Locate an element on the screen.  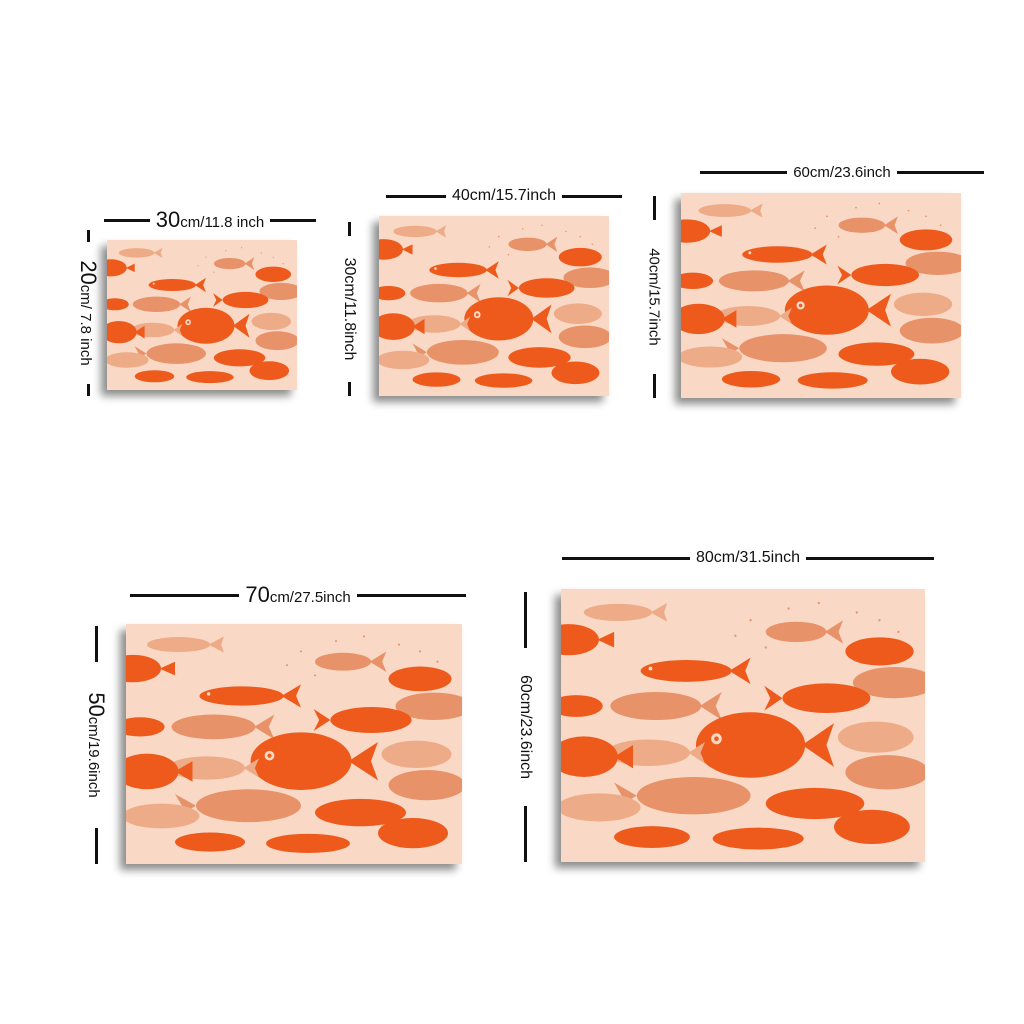
height-unit: cm/ 7.8 inch is located at coordinates (85, 325).